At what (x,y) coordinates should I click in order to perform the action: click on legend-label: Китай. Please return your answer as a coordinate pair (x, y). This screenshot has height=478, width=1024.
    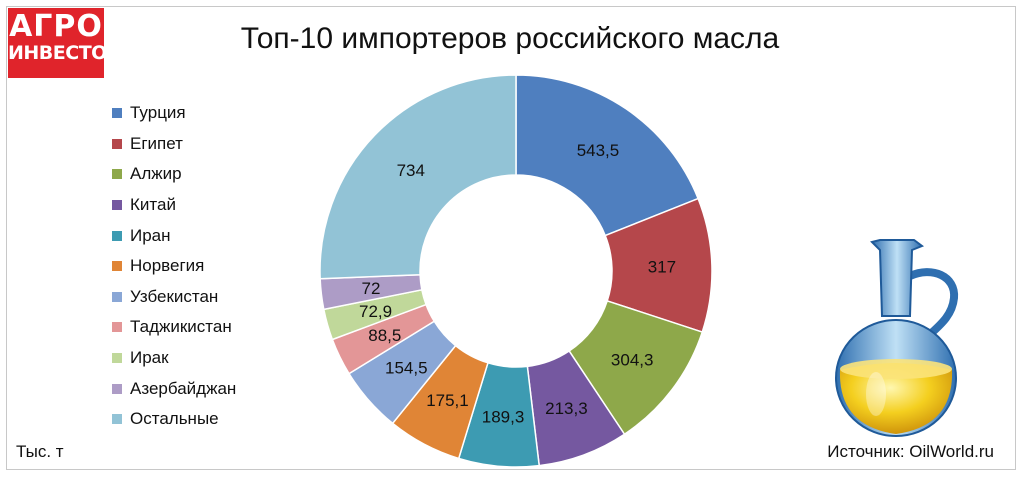
    Looking at the image, I should click on (153, 205).